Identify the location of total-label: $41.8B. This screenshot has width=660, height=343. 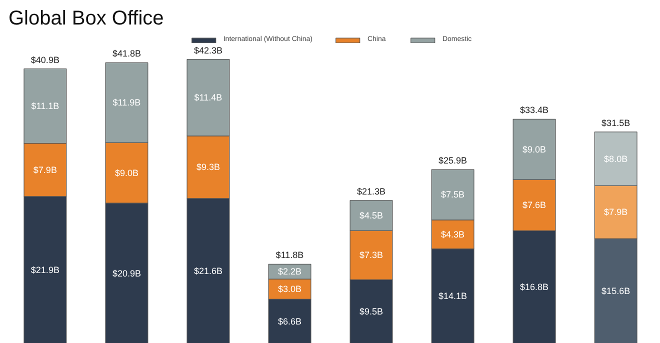
(126, 53).